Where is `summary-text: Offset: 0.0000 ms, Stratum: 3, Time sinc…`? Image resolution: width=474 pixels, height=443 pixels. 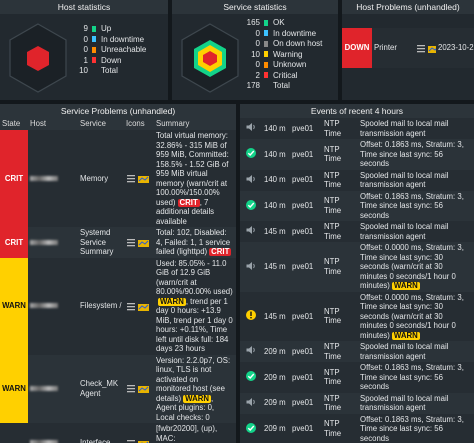
summary-text: Offset: 0.0000 ms, Stratum: 3, Time sinc… is located at coordinates (412, 316).